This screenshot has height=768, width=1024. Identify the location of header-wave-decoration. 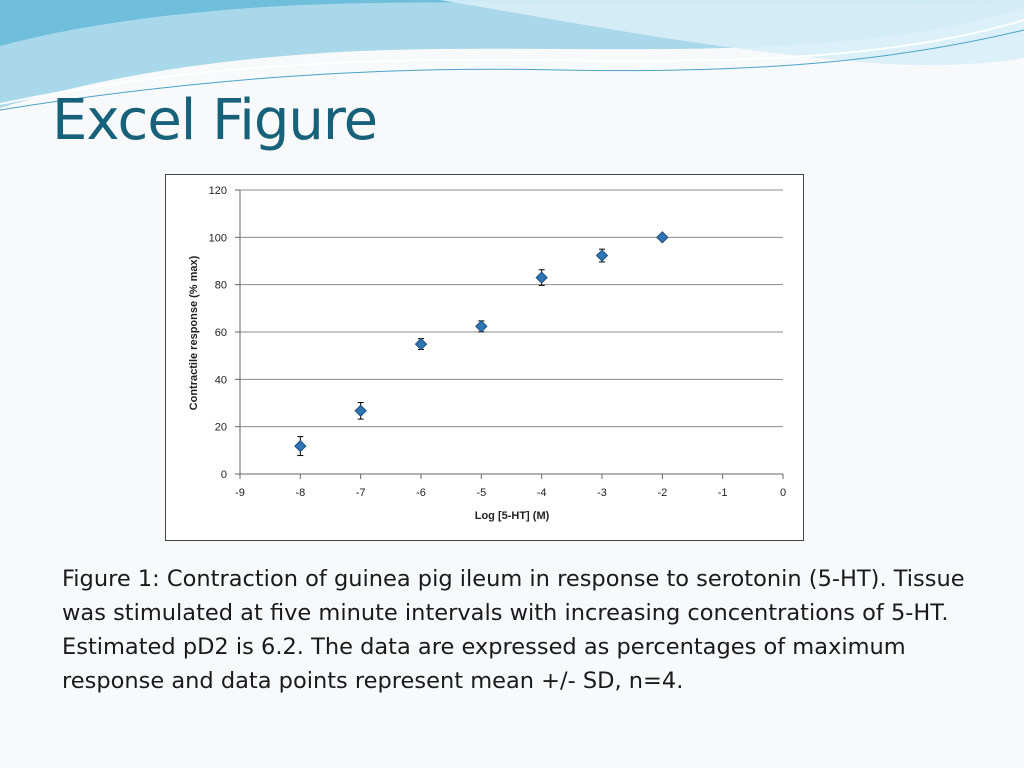
(512, 55).